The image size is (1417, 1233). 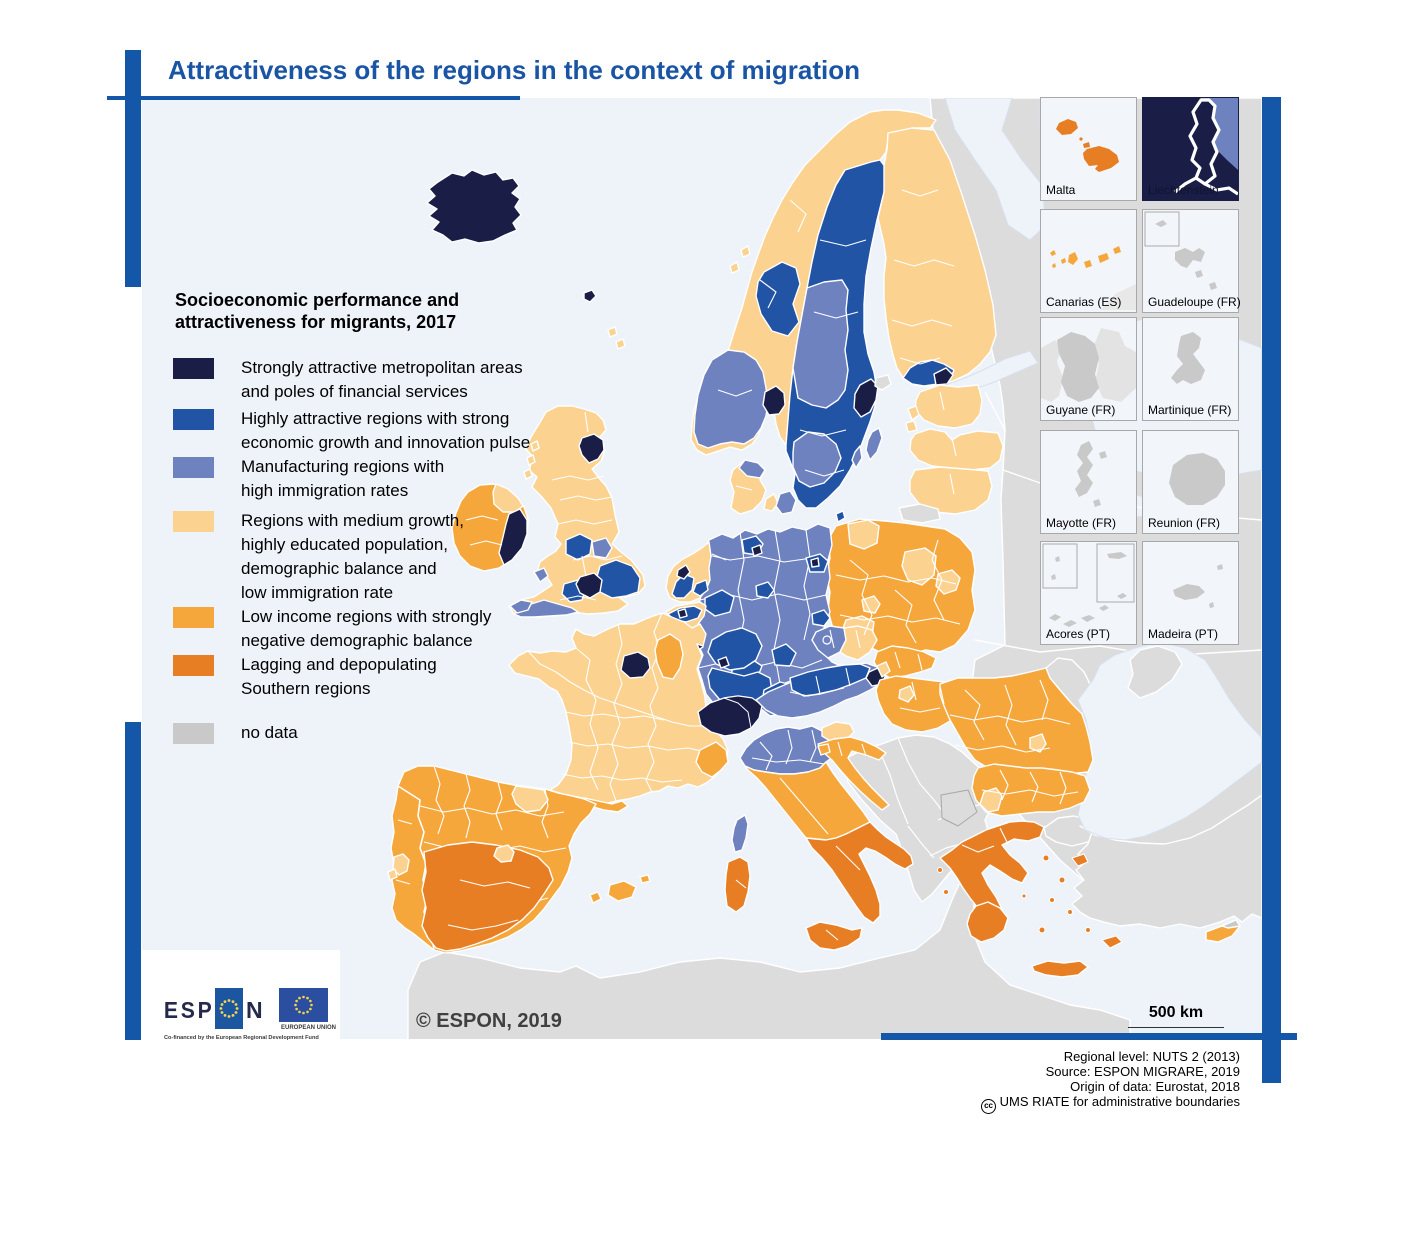 What do you see at coordinates (308, 1028) in the screenshot?
I see `svg-text: EUROPEAN UNION` at bounding box center [308, 1028].